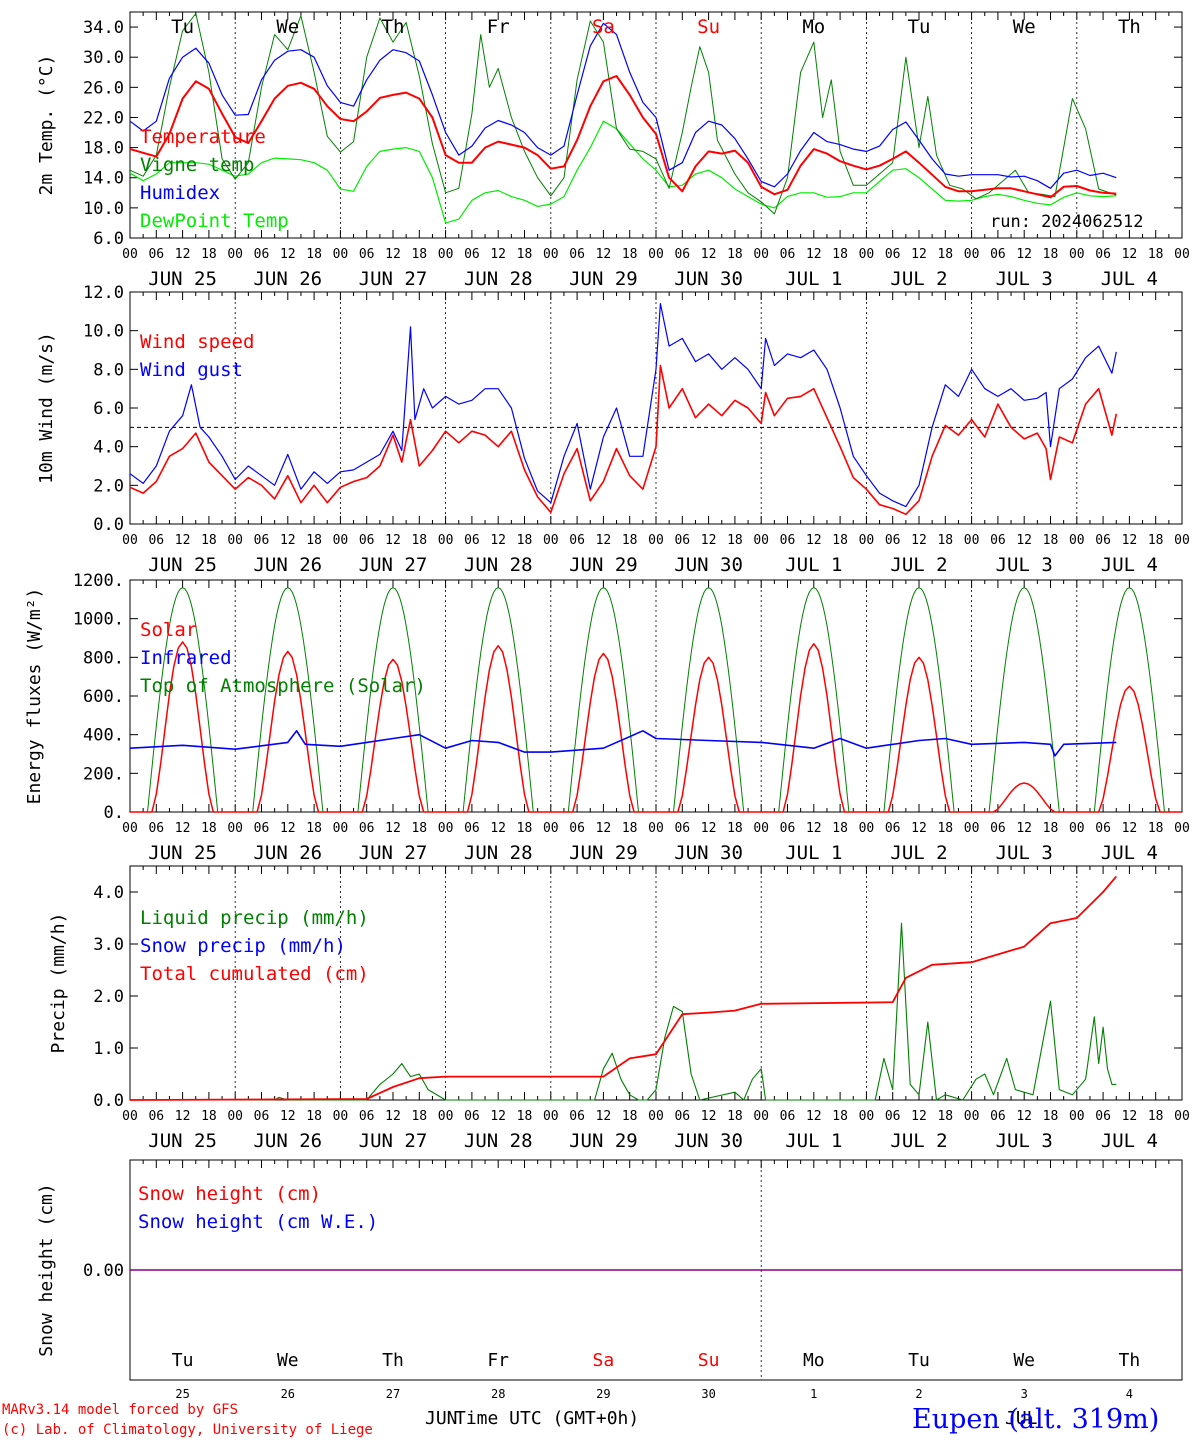 The height and width of the screenshot is (1440, 1194). What do you see at coordinates (1021, 1418) in the screenshot?
I see `month-label-jul: JUL` at bounding box center [1021, 1418].